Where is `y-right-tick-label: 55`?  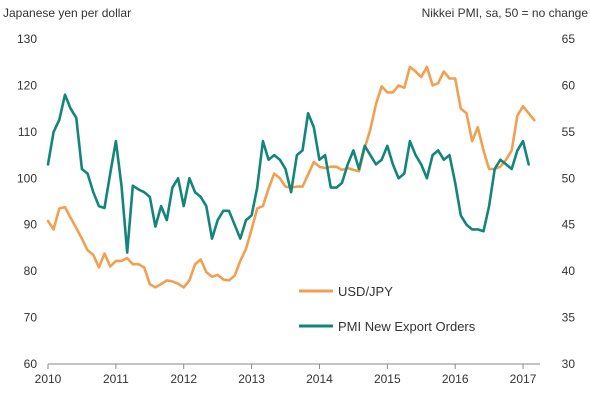 y-right-tick-label: 55 is located at coordinates (569, 132).